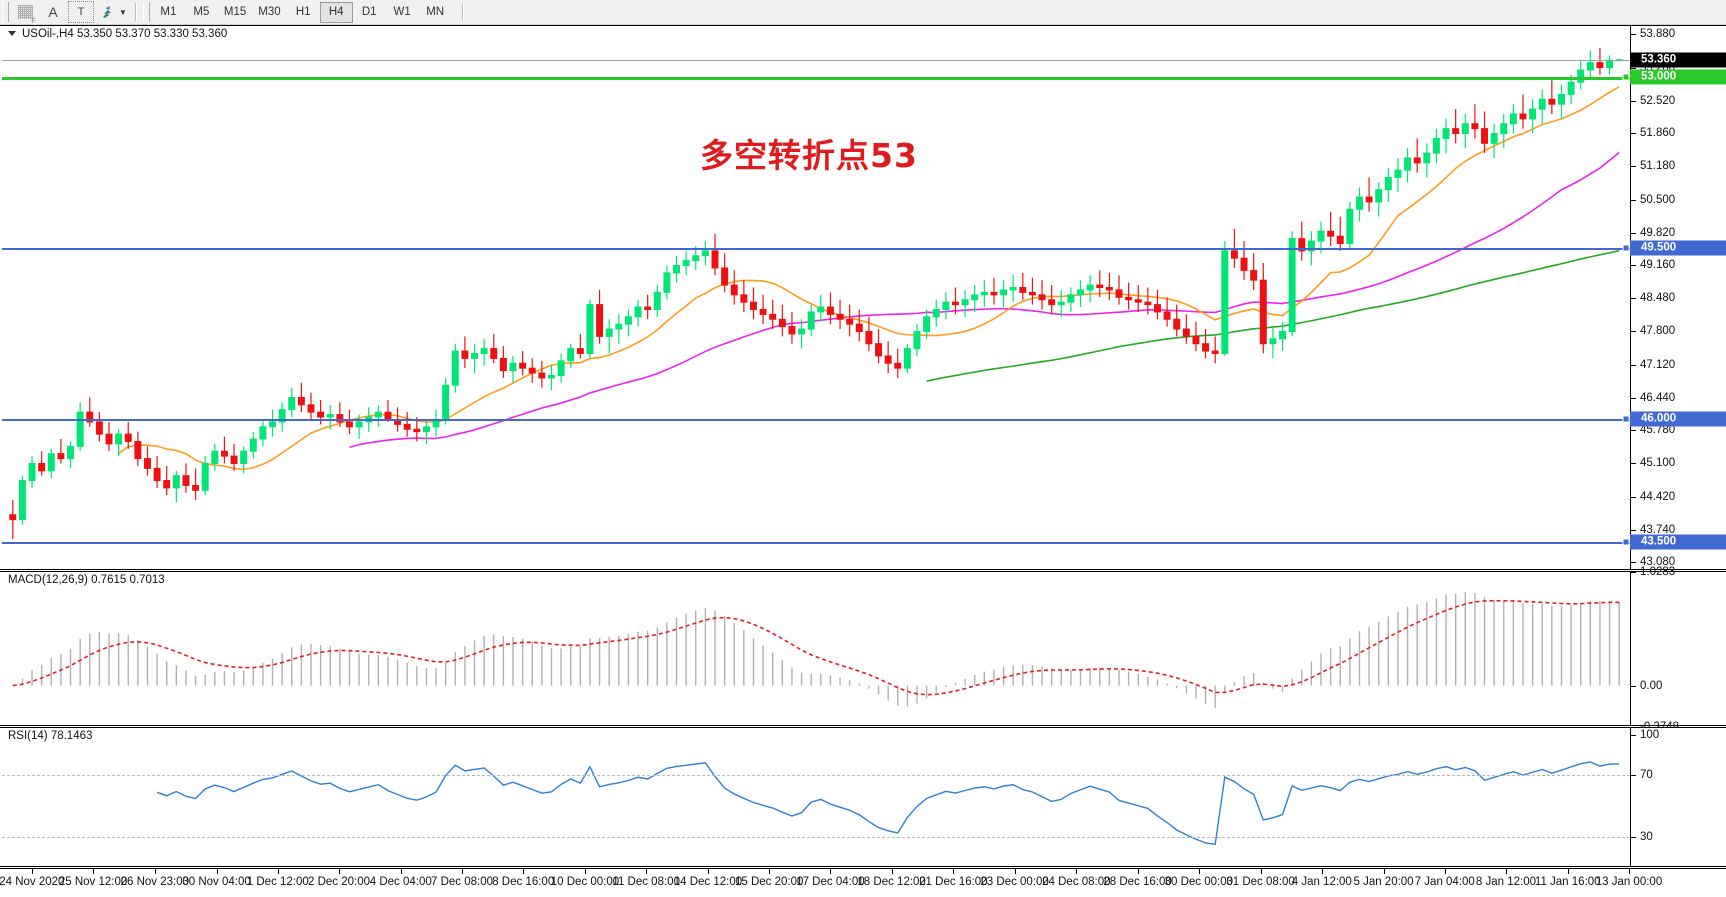 The image size is (1726, 897). I want to click on rsi-tick: 30, so click(1642, 837).